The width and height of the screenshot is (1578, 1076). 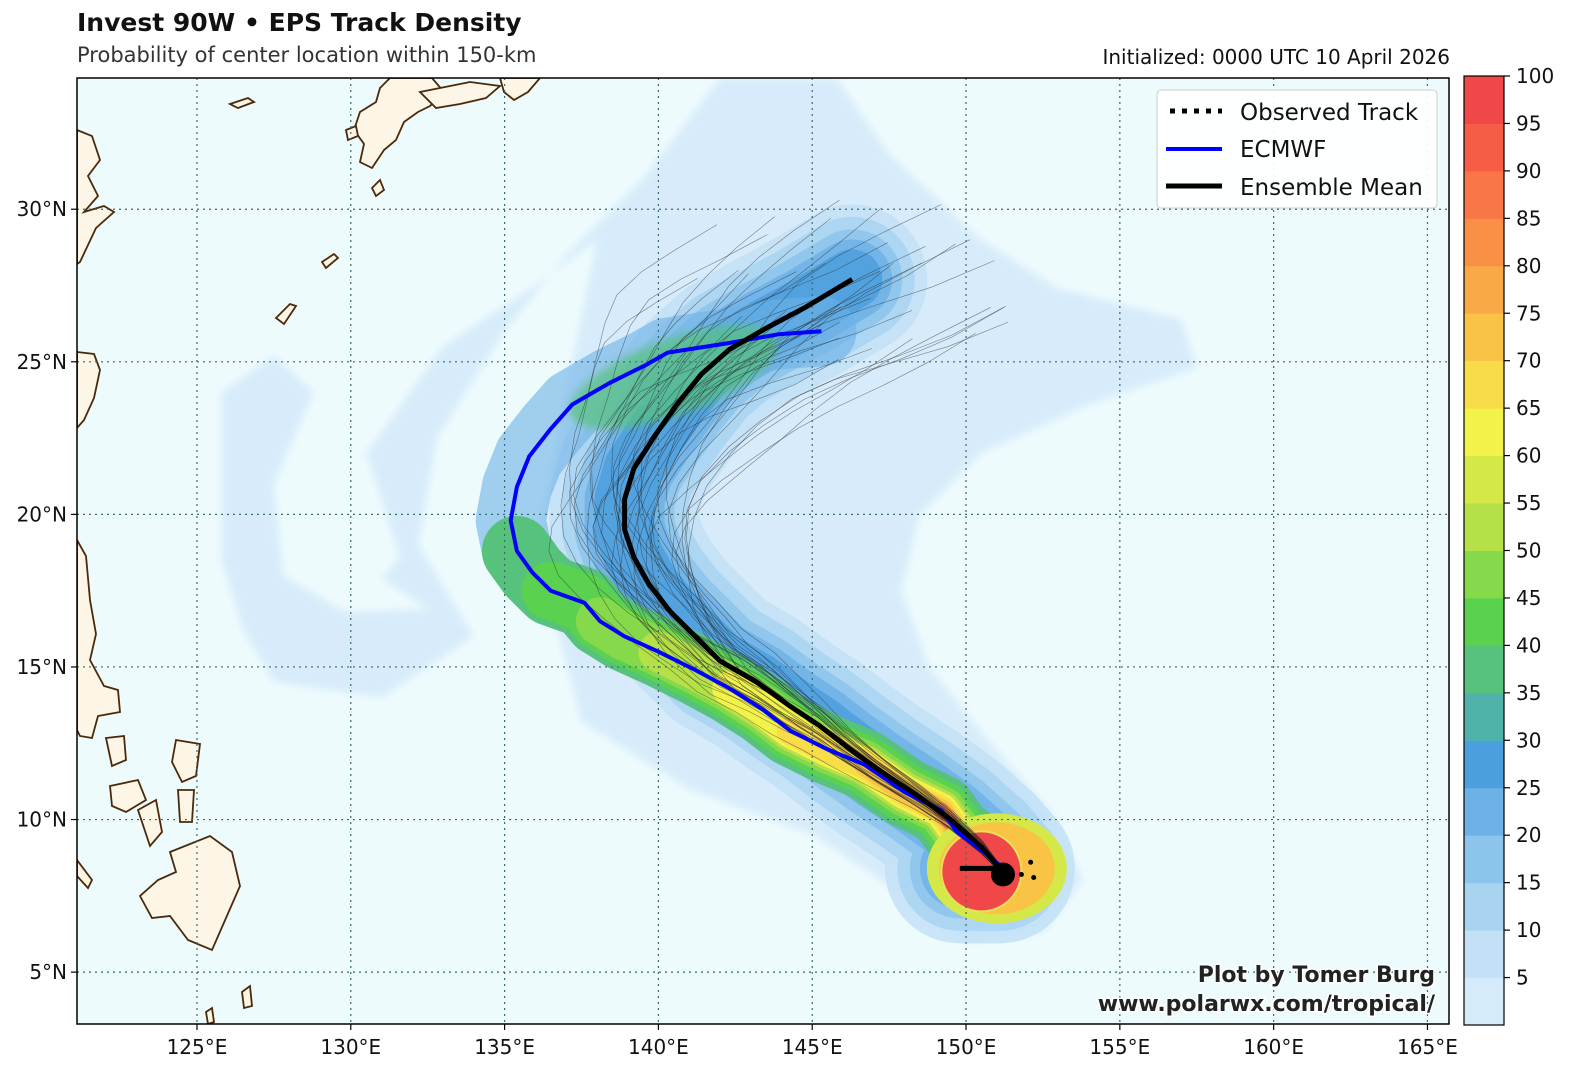 I want to click on x-tick-label: 130°E, so click(x=350, y=1047).